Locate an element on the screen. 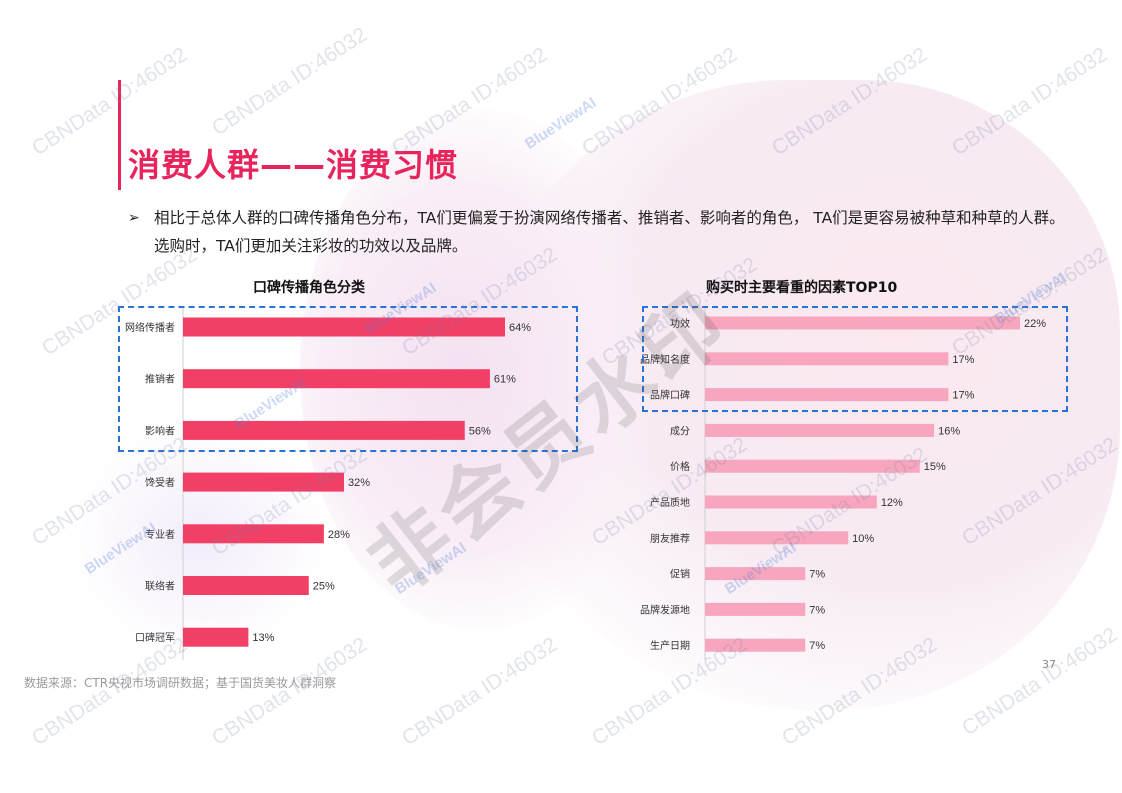 Image resolution: width=1122 pixels, height=793 pixels. category-label: 专业者 is located at coordinates (160, 534).